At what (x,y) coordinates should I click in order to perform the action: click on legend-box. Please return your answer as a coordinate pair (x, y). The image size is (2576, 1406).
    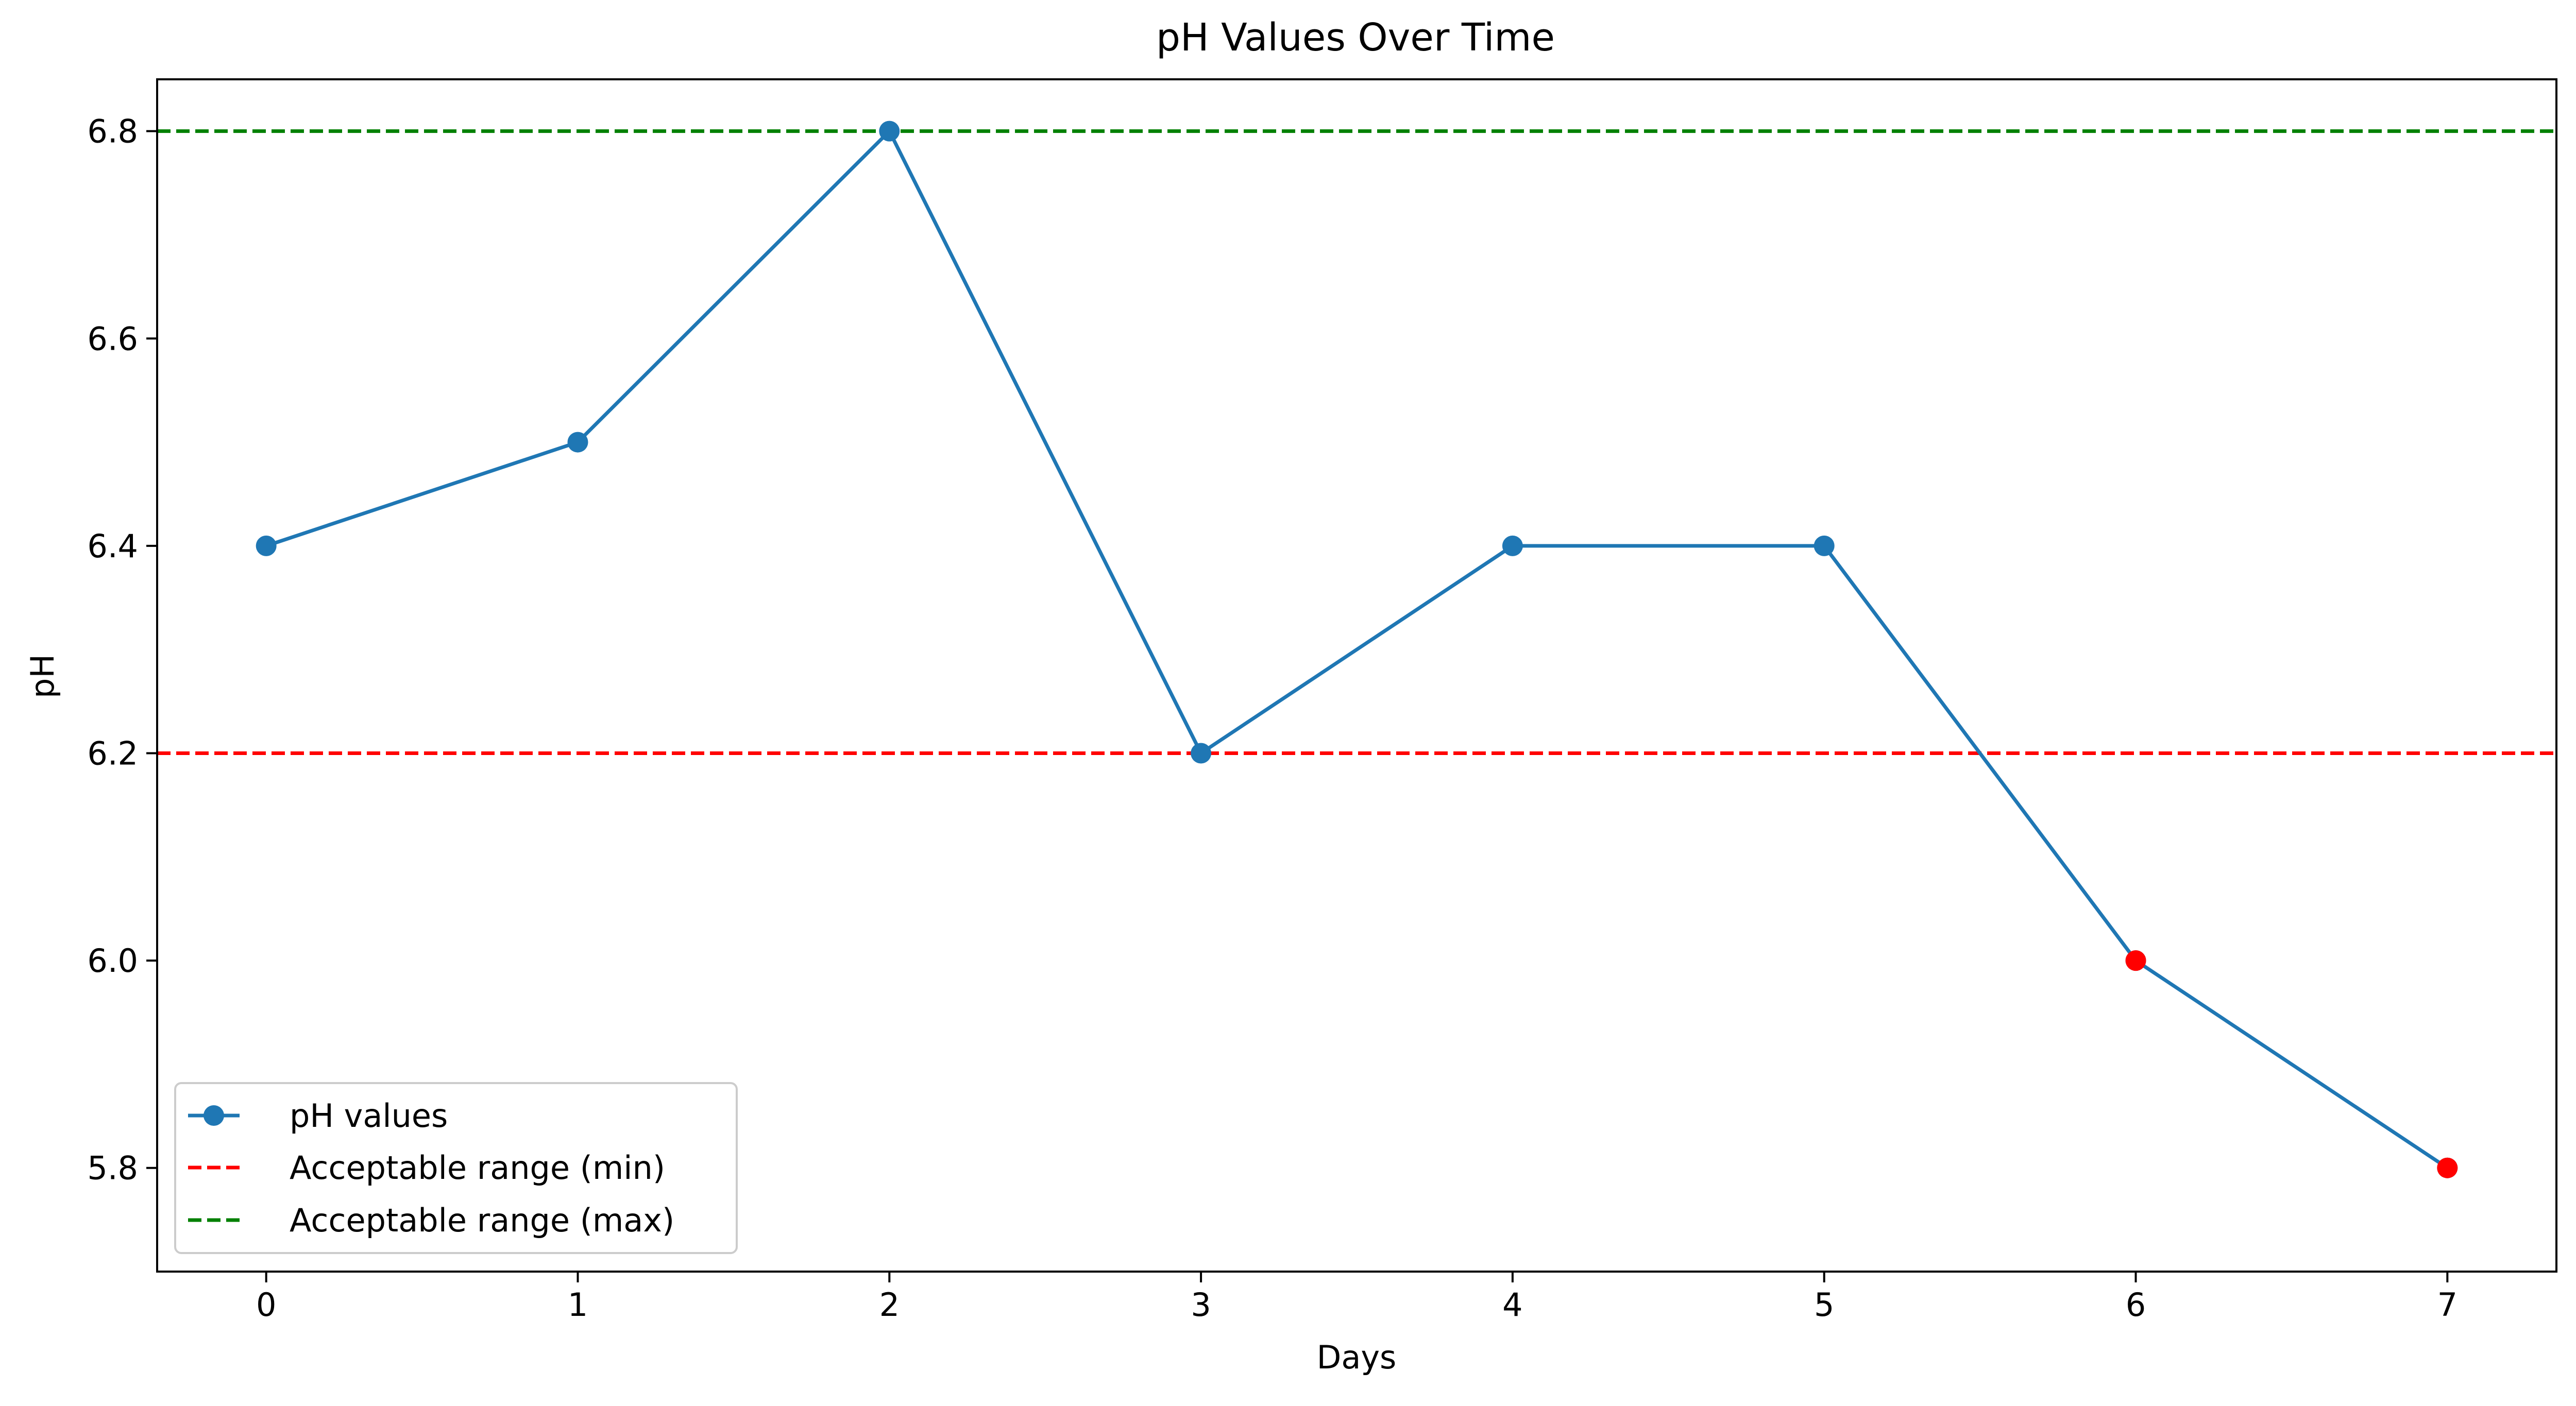
    Looking at the image, I should click on (456, 1168).